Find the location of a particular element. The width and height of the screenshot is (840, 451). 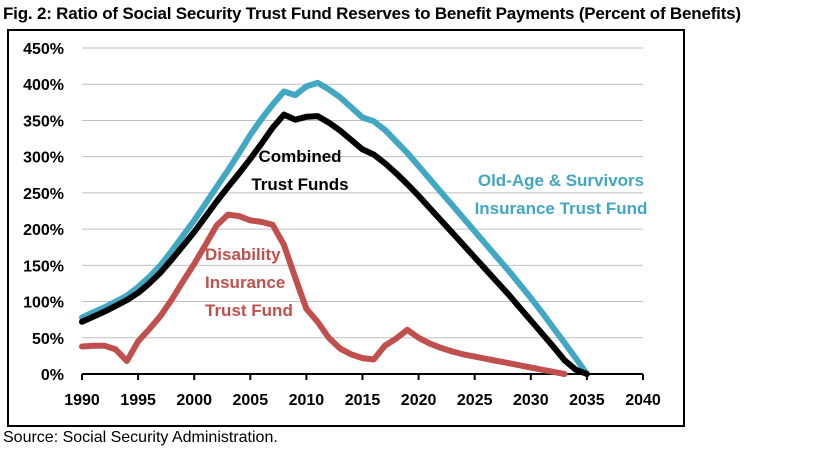

x-tick-label: 2035 is located at coordinates (587, 400).